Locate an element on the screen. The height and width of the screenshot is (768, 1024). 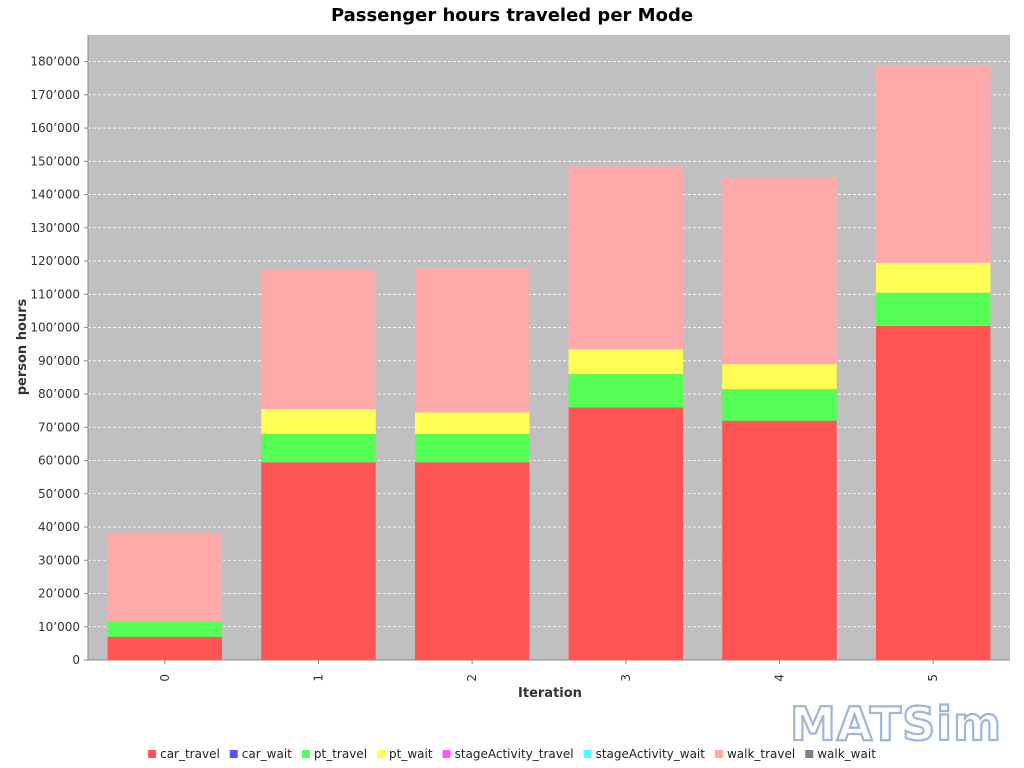
y-tick-label: 30’000 is located at coordinates (59, 560).